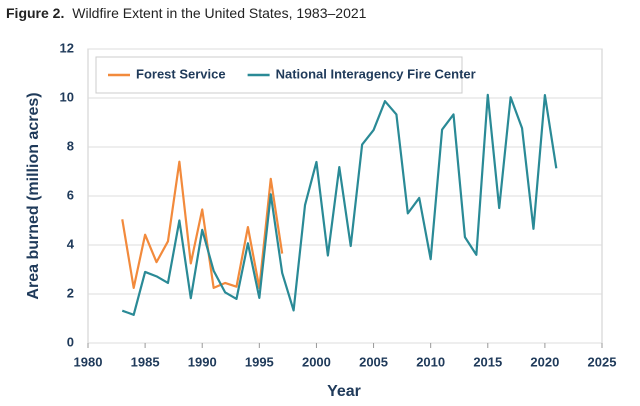  I want to click on legend-box, so click(279, 75).